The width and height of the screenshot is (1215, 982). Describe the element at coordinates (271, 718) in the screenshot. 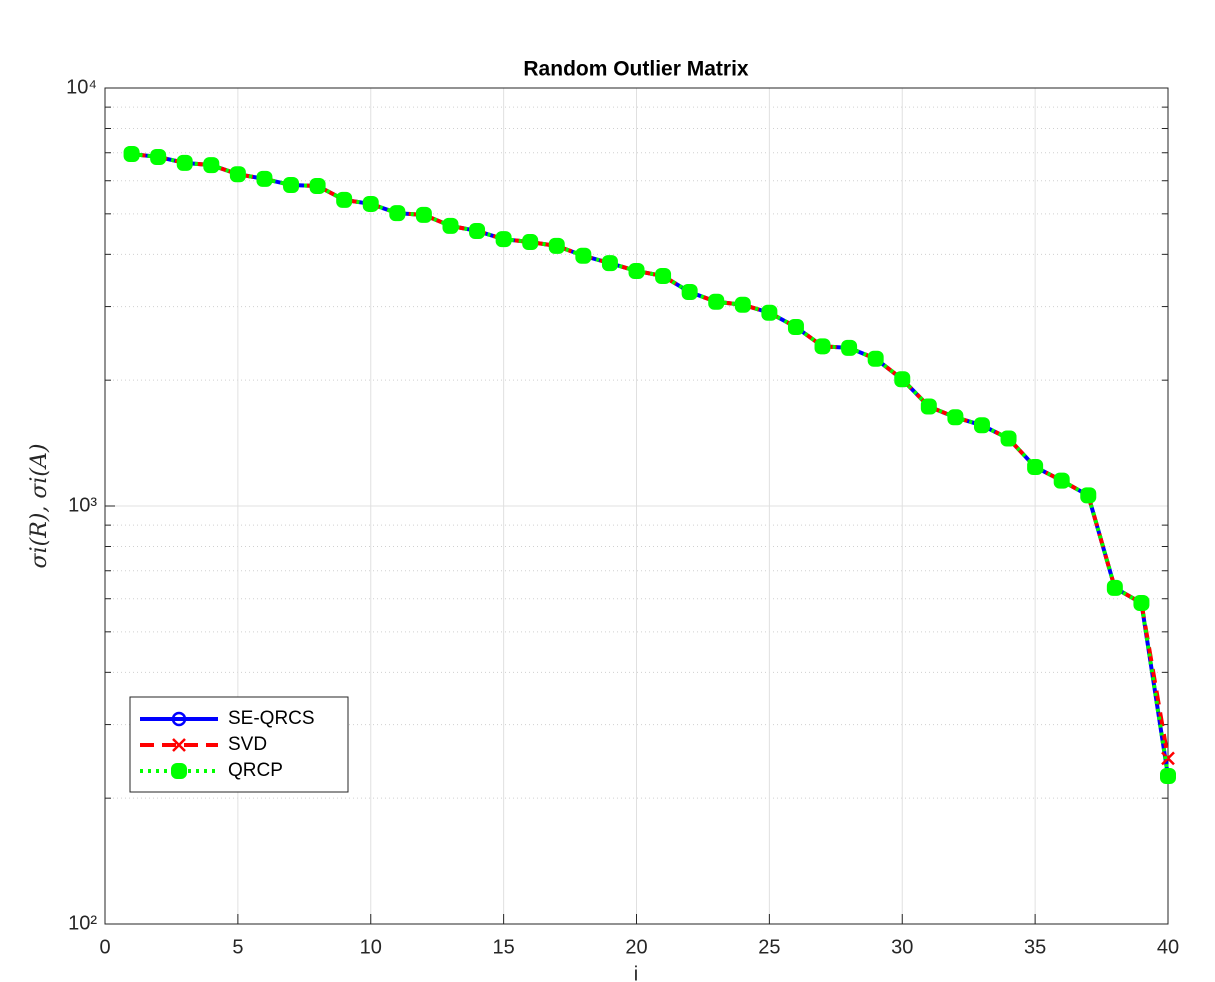

I see `legend-label: SE-QRCS` at that location.